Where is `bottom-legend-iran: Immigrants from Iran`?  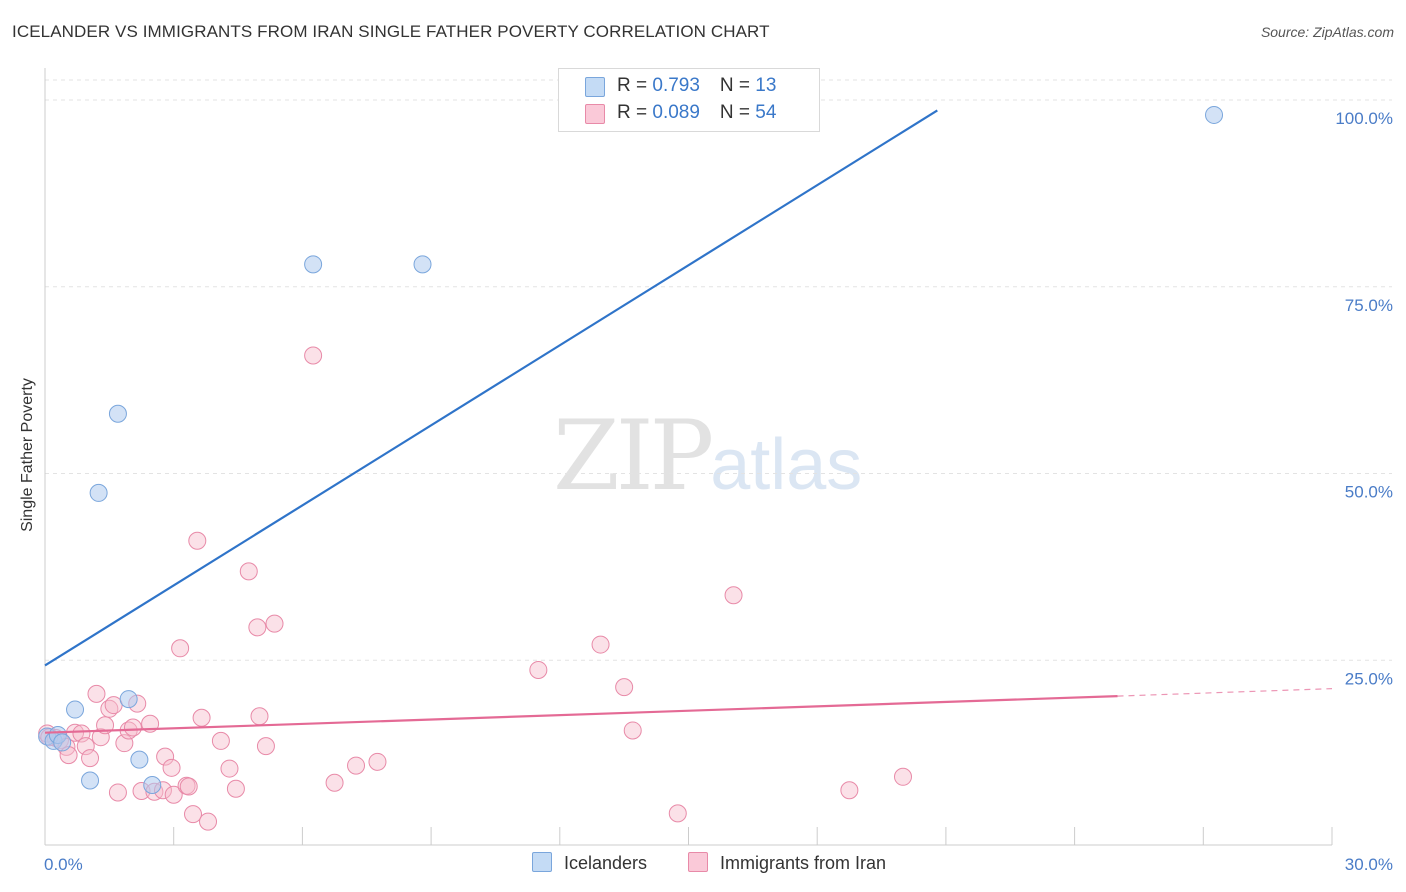
bottom-legend-iran: Immigrants from Iran is located at coordinates (787, 863).